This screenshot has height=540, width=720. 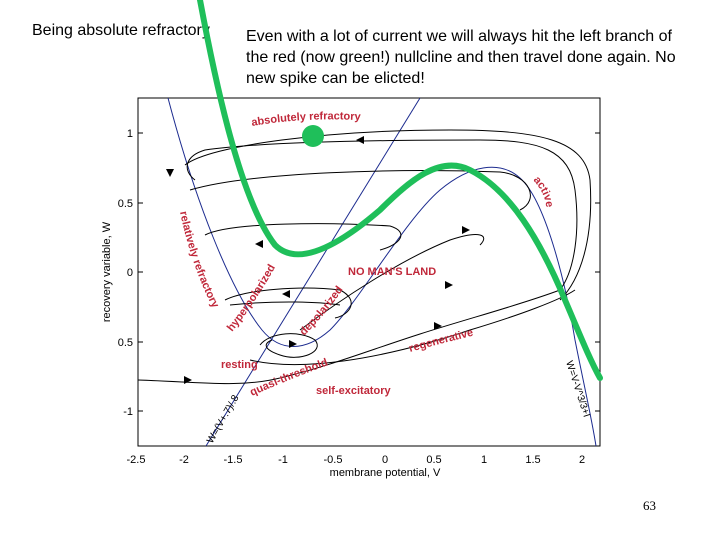 What do you see at coordinates (313, 136) in the screenshot?
I see `state-marker-dot` at bounding box center [313, 136].